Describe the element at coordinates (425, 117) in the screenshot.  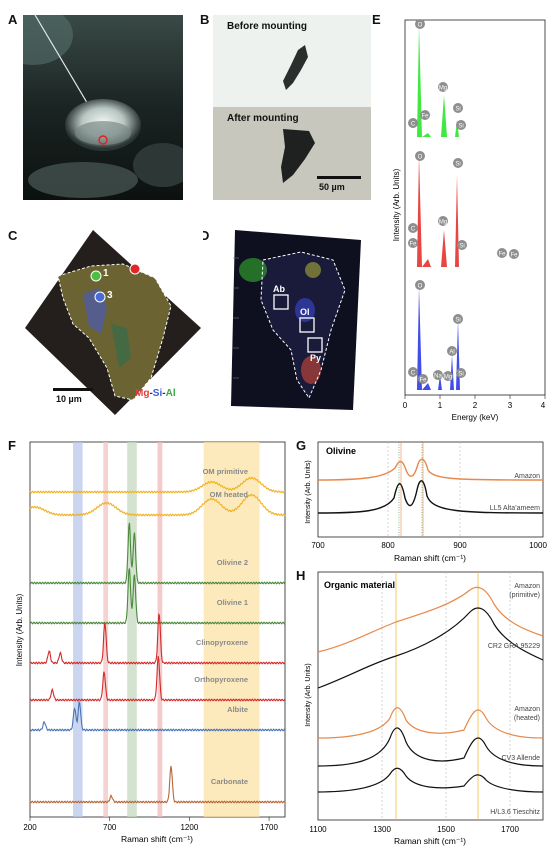
I see `eds-g-fe: Fe` at that location.